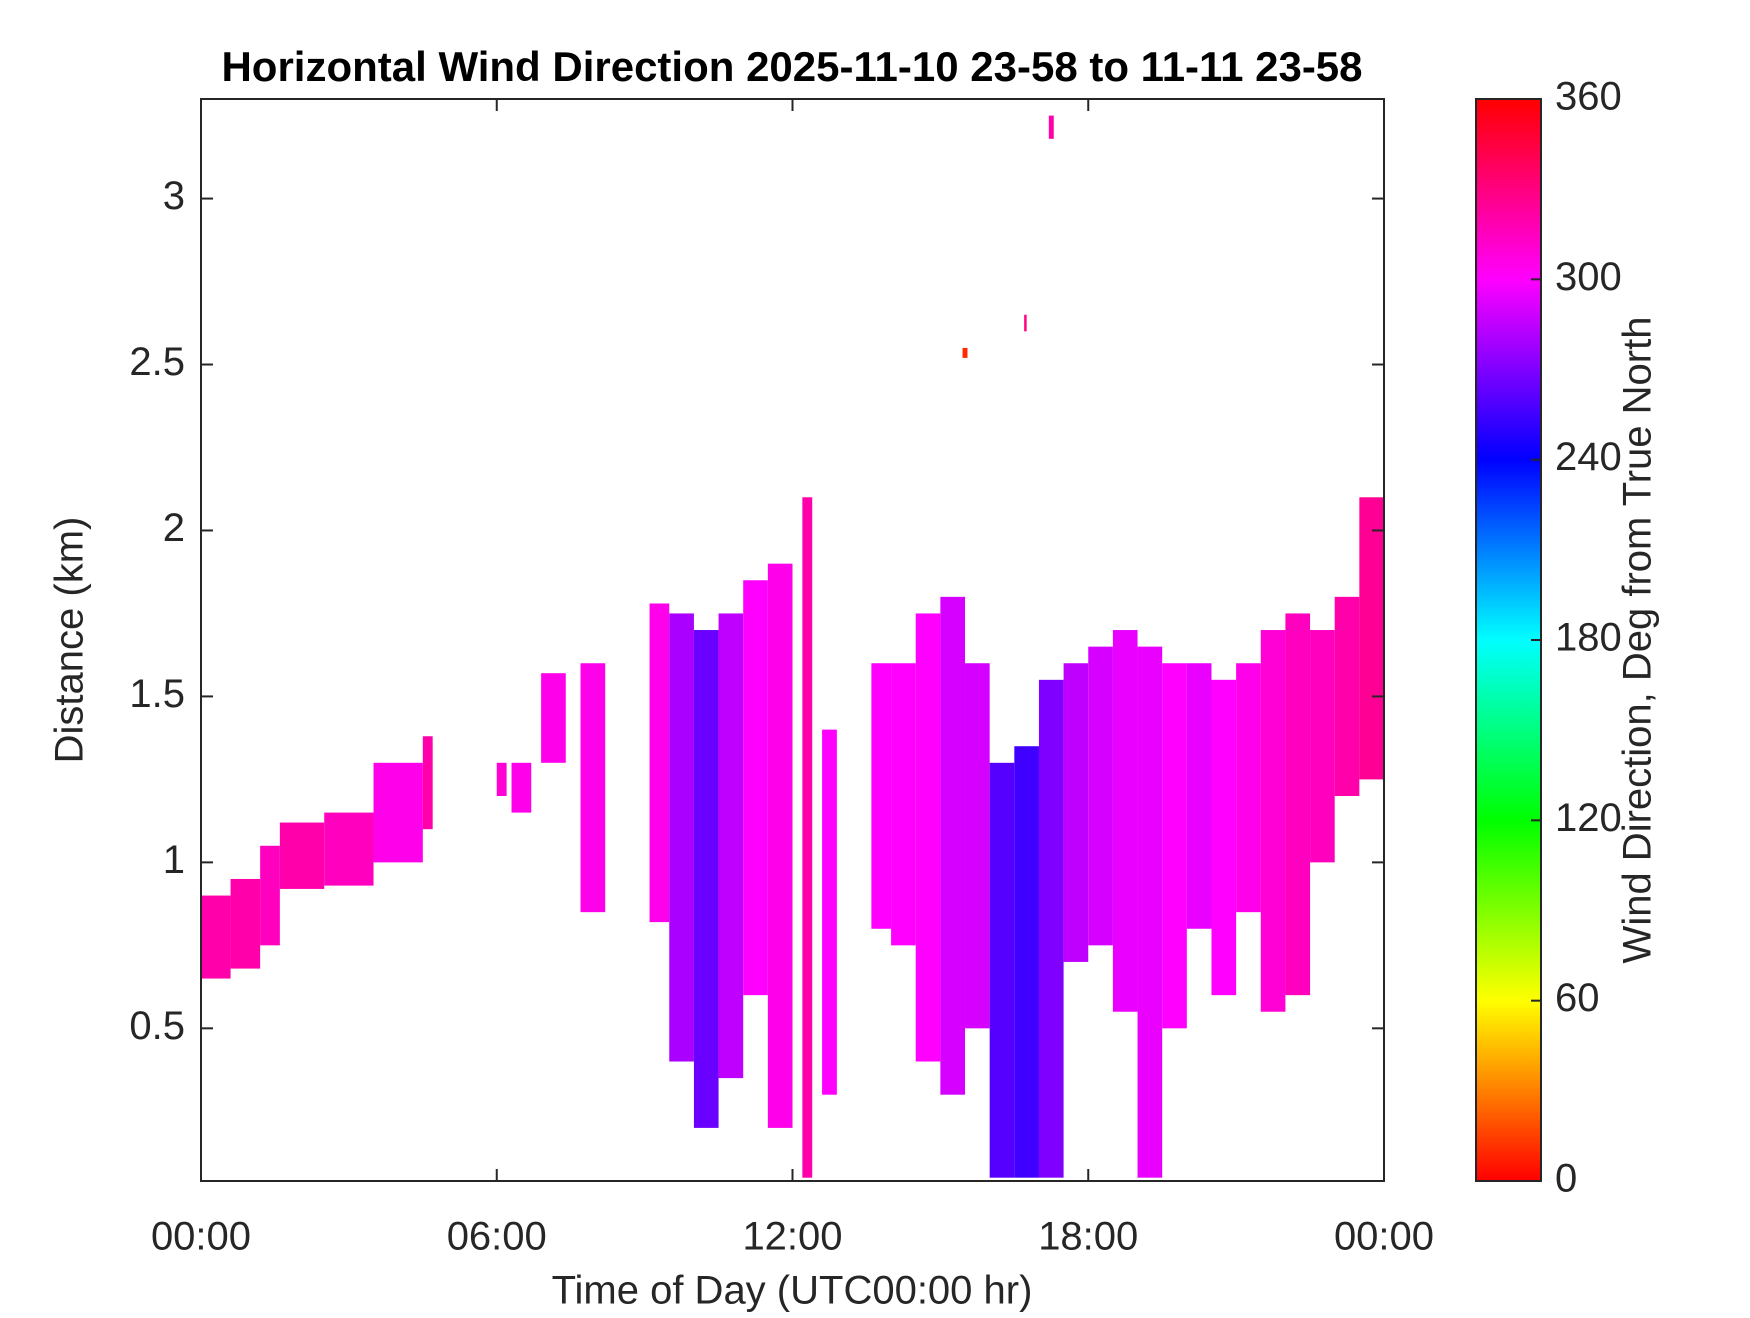  What do you see at coordinates (1508, 640) in the screenshot?
I see `colorbar` at bounding box center [1508, 640].